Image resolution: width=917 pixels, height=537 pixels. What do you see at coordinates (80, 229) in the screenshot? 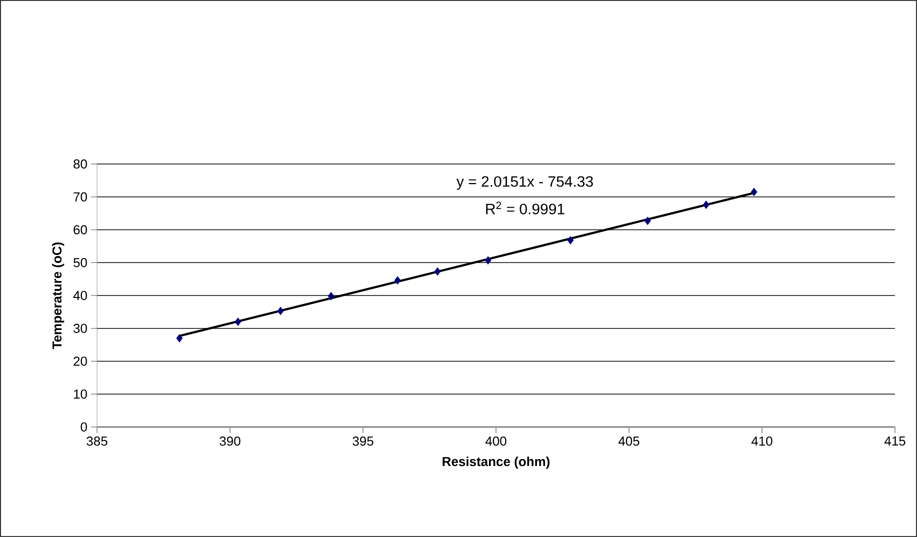
I see `y-tick-label: 60` at bounding box center [80, 229].